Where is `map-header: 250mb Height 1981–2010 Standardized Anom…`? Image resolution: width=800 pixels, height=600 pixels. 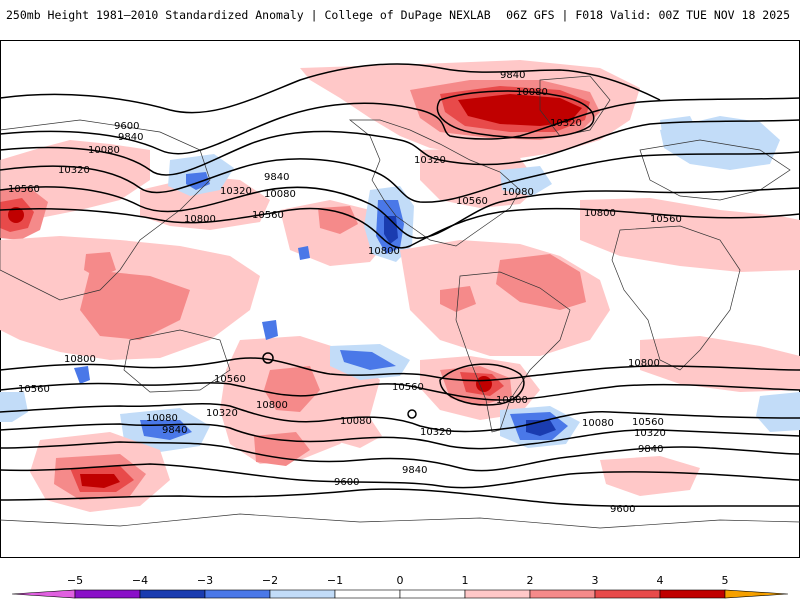
map-header: 250mb Height 1981–2010 Standardized Anom… is located at coordinates (400, 16).